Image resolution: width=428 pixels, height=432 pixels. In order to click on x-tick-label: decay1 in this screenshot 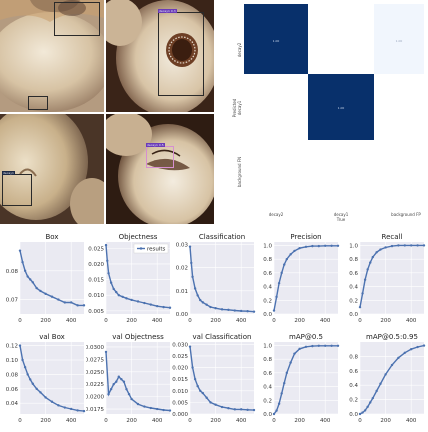, I will do `click(341, 214)`.